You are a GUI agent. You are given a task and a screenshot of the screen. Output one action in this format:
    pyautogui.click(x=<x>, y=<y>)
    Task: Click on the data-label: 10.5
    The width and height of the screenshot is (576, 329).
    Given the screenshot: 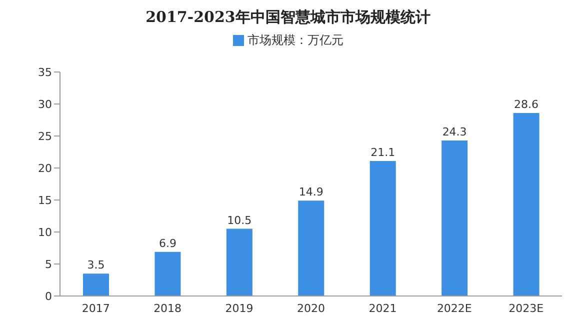 What is the action you would take?
    pyautogui.click(x=239, y=220)
    